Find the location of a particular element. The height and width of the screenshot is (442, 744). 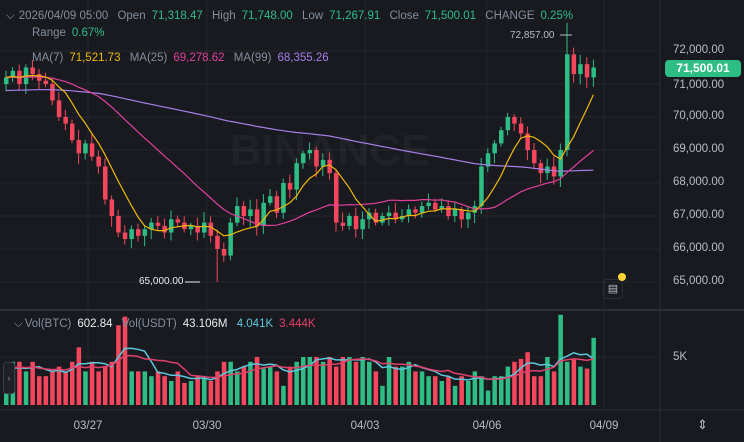

open-label: Open is located at coordinates (131, 16).